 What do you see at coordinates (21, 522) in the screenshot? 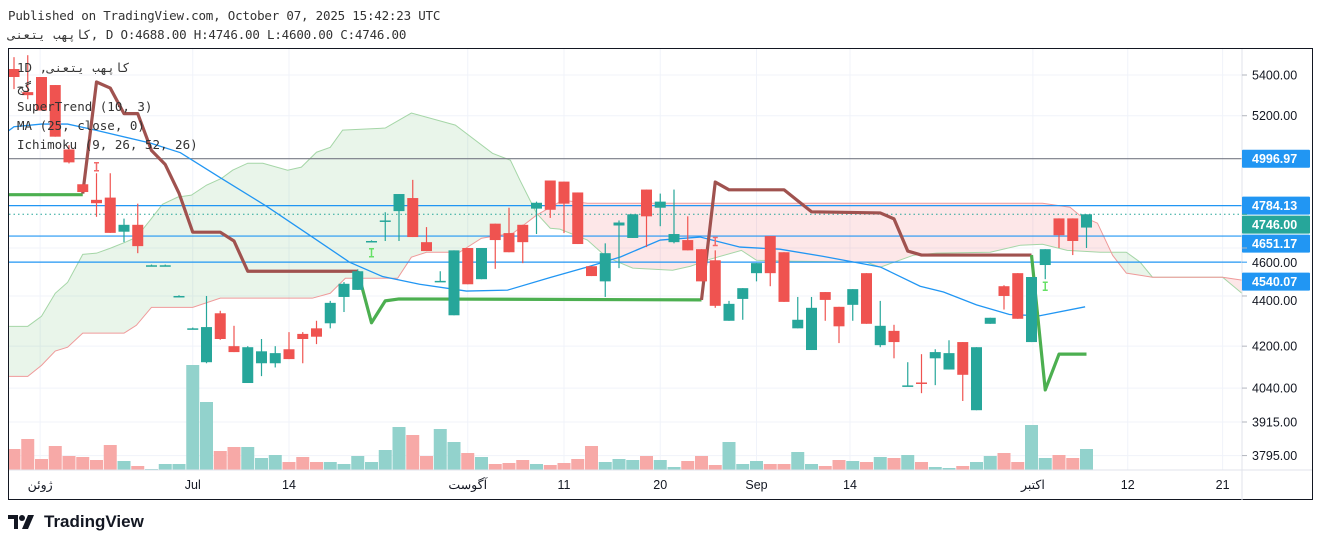
I see `tradingview-logo-icon` at bounding box center [21, 522].